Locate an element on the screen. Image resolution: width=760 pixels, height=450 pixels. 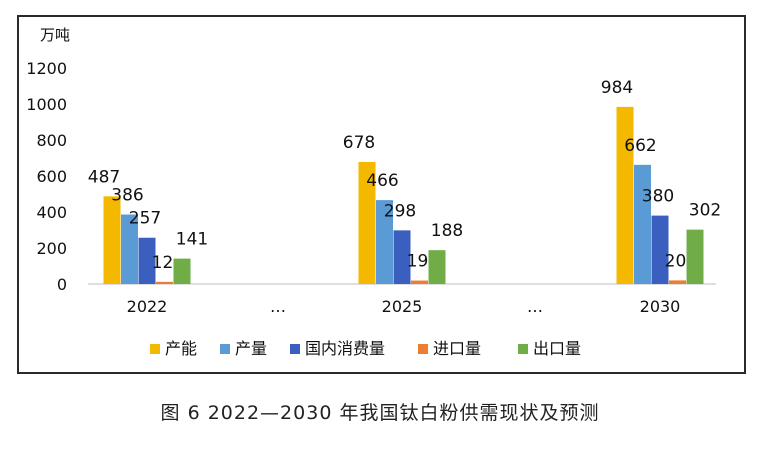
legend-label: 出口量 is located at coordinates (557, 348).